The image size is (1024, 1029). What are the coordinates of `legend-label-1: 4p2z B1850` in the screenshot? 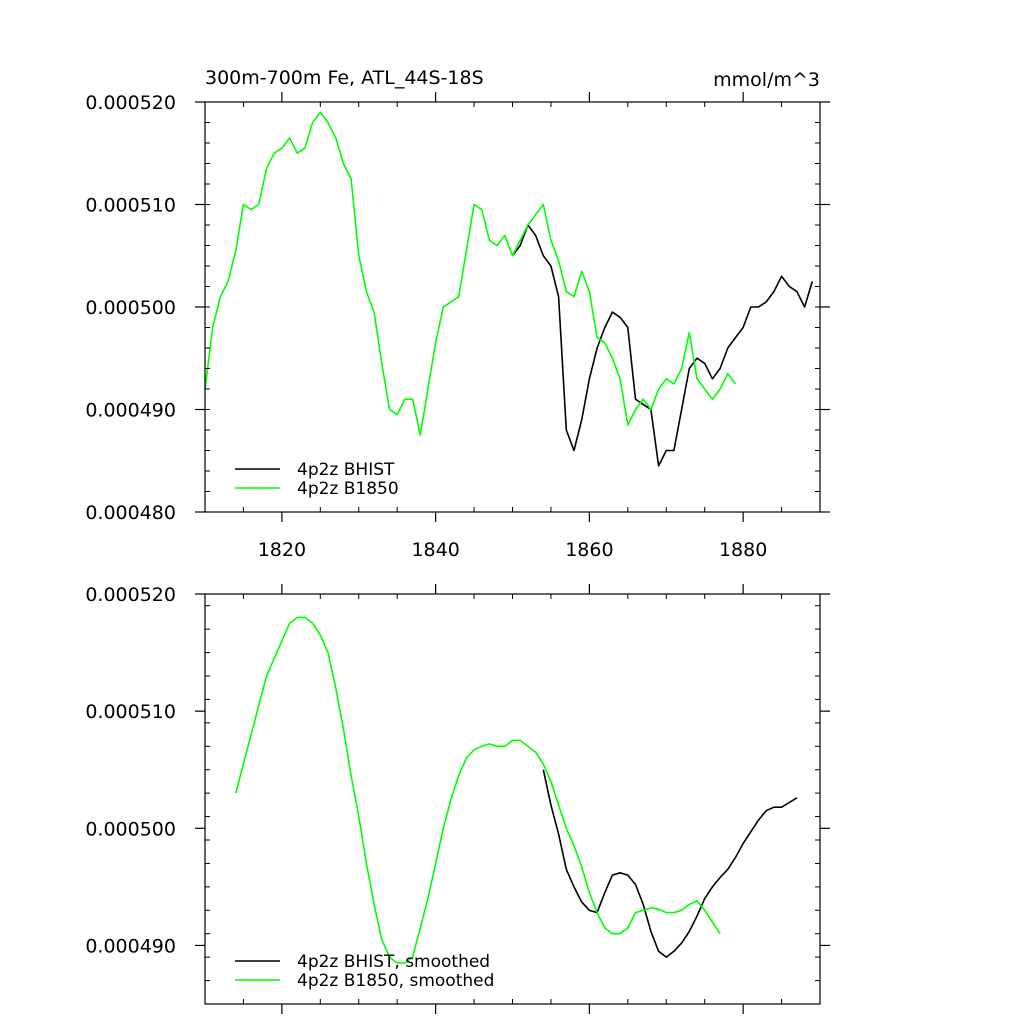 It's located at (348, 489).